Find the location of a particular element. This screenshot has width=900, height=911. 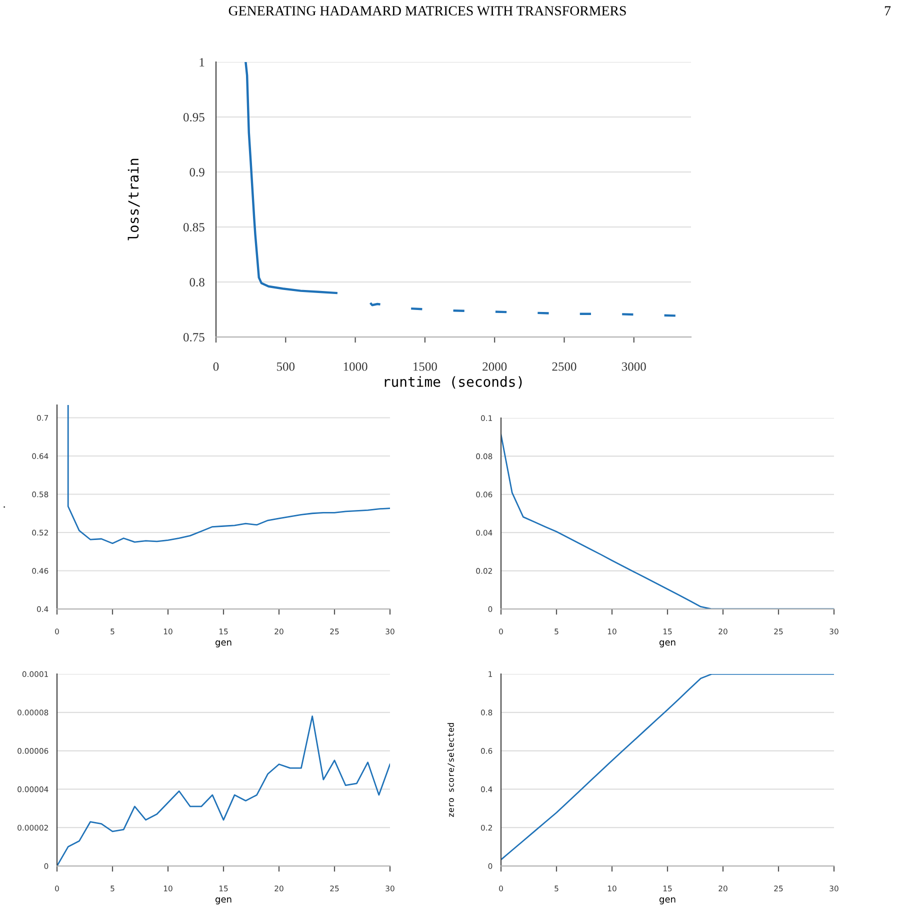

text: GENERATING HADAMARD MATRICES WITH TRANSFORMERS is located at coordinates (427, 11).